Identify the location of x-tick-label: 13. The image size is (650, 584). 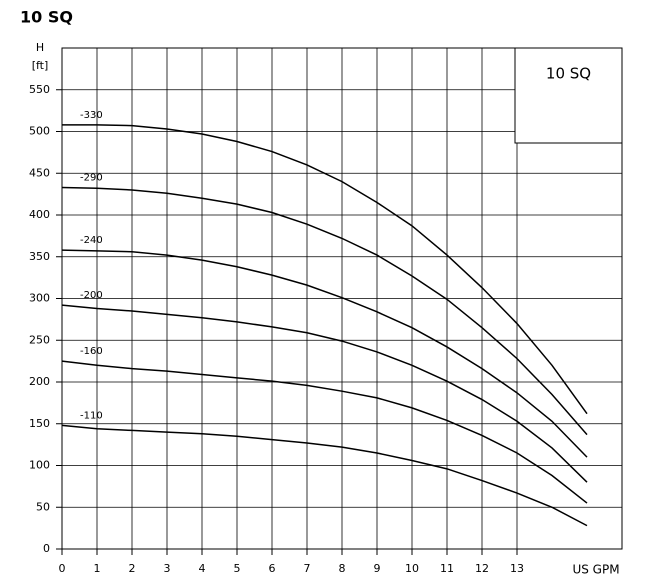
(517, 568).